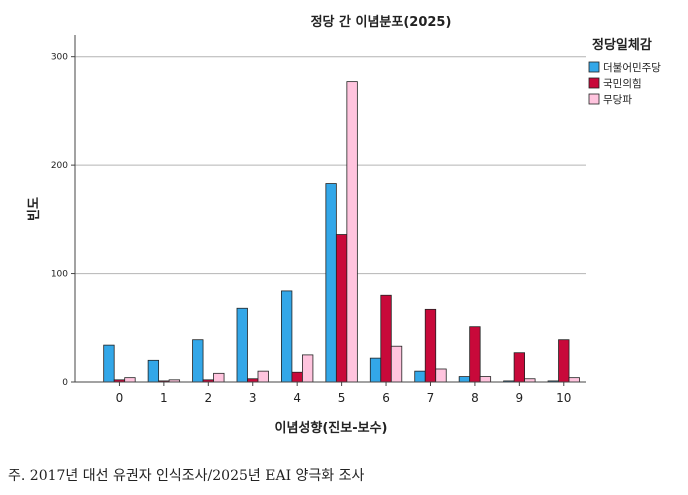 This screenshot has width=688, height=495. What do you see at coordinates (34, 209) in the screenshot?
I see `y-axis-label: 빈도` at bounding box center [34, 209].